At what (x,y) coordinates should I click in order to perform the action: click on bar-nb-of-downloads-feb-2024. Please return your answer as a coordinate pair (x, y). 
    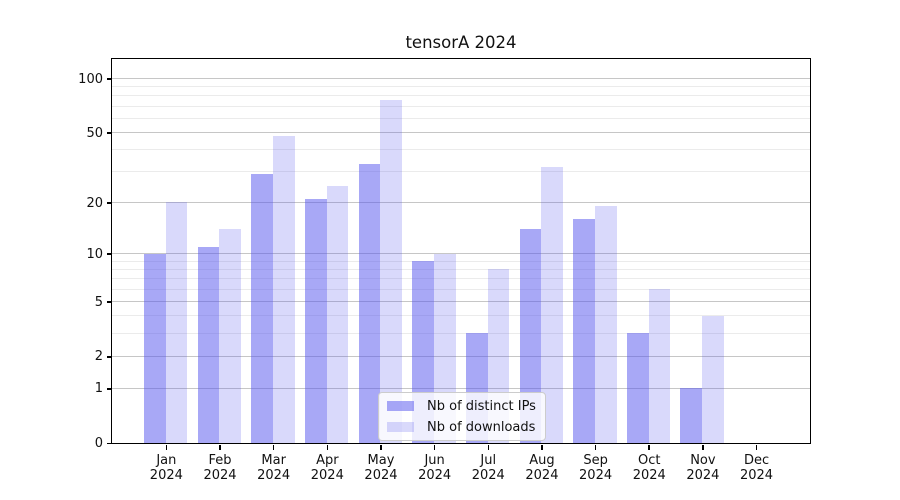
    Looking at the image, I should click on (230, 336).